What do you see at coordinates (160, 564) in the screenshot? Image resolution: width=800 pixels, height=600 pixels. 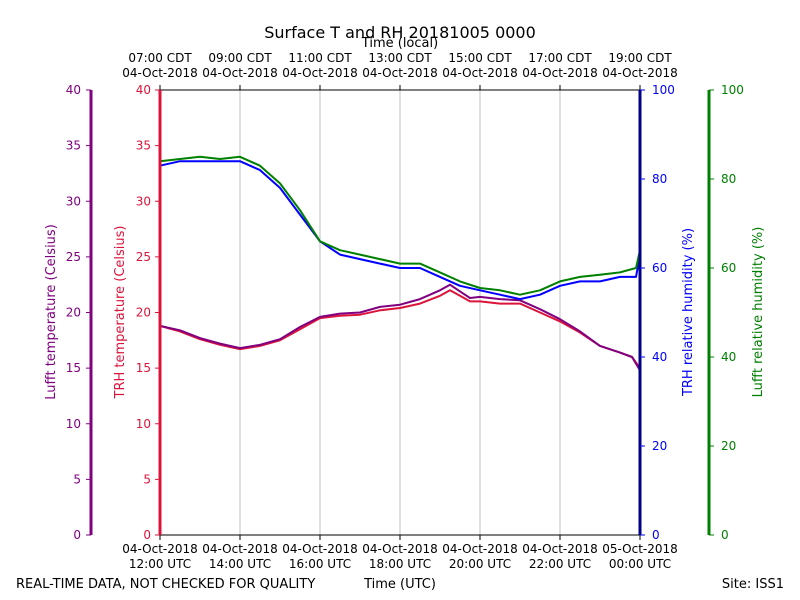 I see `bottom-tick-time: 12:00 UTC` at bounding box center [160, 564].